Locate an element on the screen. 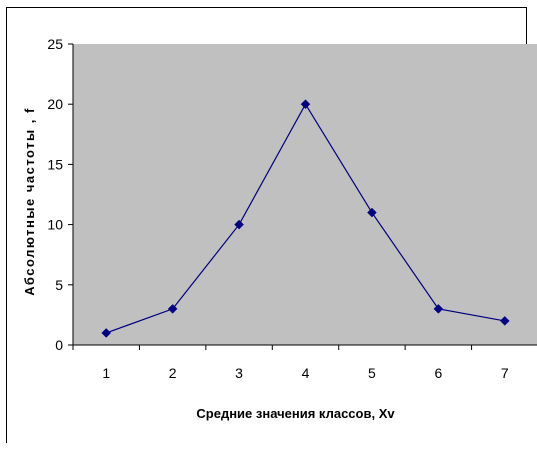  x-axis: 1 2 3 4 5 6 7 is located at coordinates (304, 362).